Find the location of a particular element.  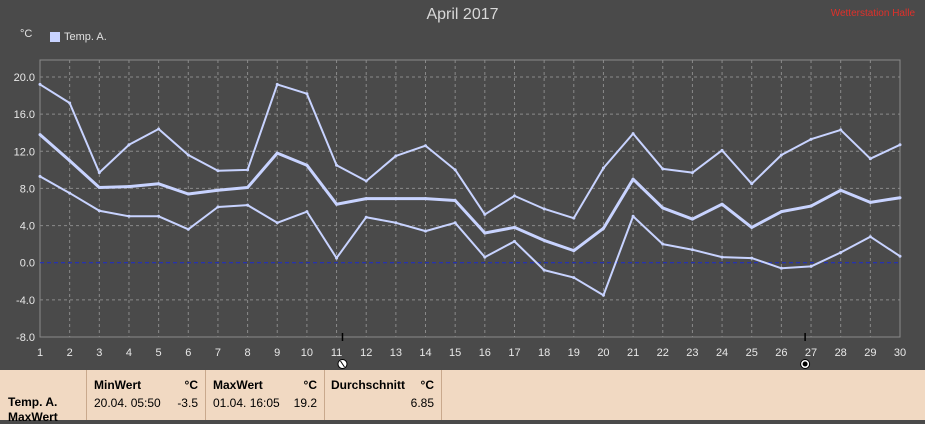

x-tick-label: 6 is located at coordinates (188, 353).